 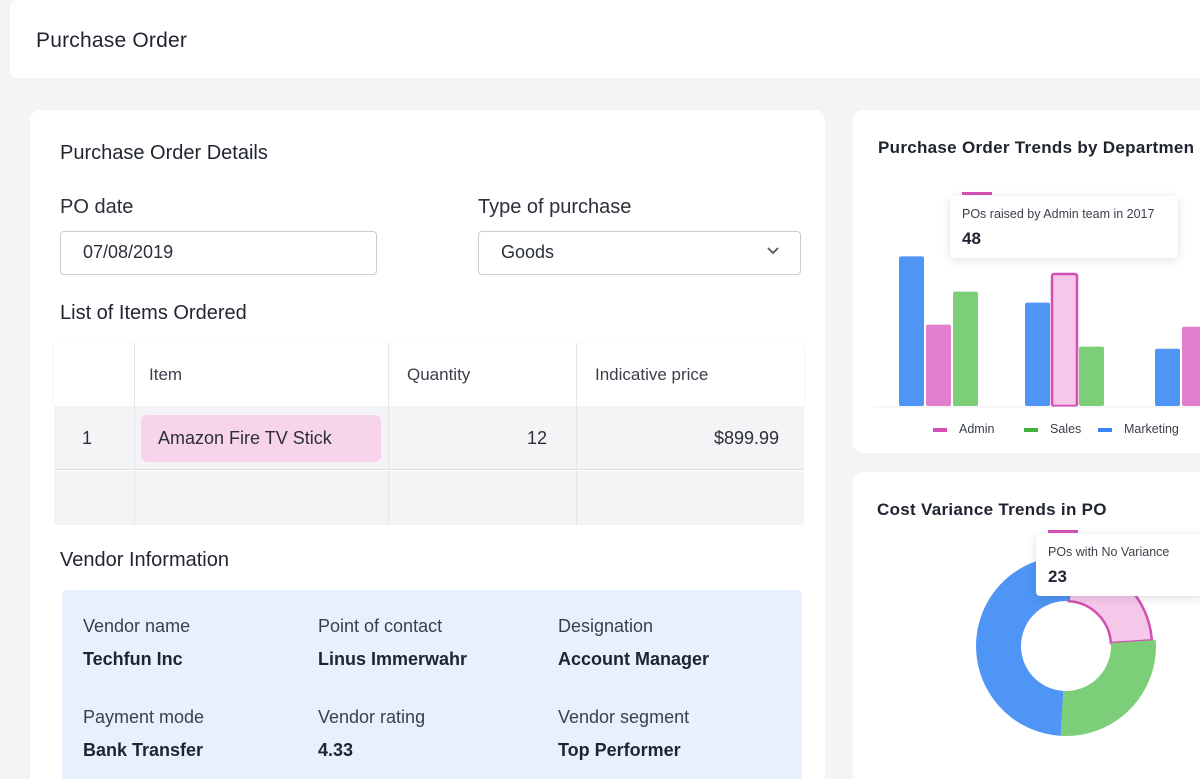 What do you see at coordinates (940, 430) in the screenshot?
I see `legend-swatch-admin` at bounding box center [940, 430].